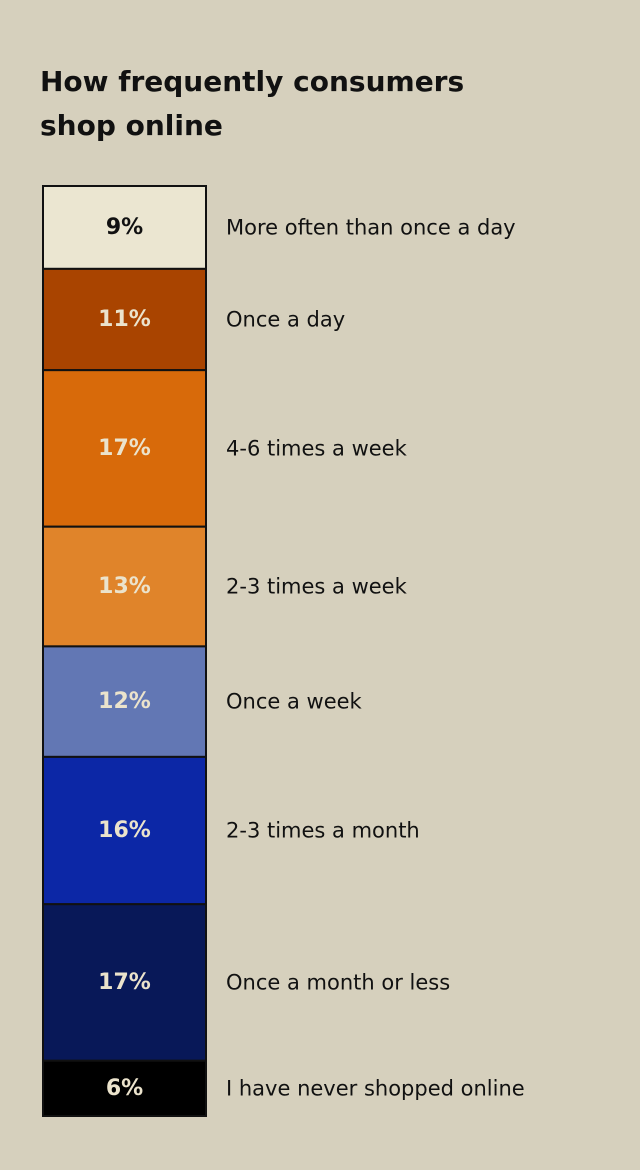 This screenshot has height=1170, width=640. Describe the element at coordinates (320, 104) in the screenshot. I see `chart-title: How frequently consumers shop online` at that location.